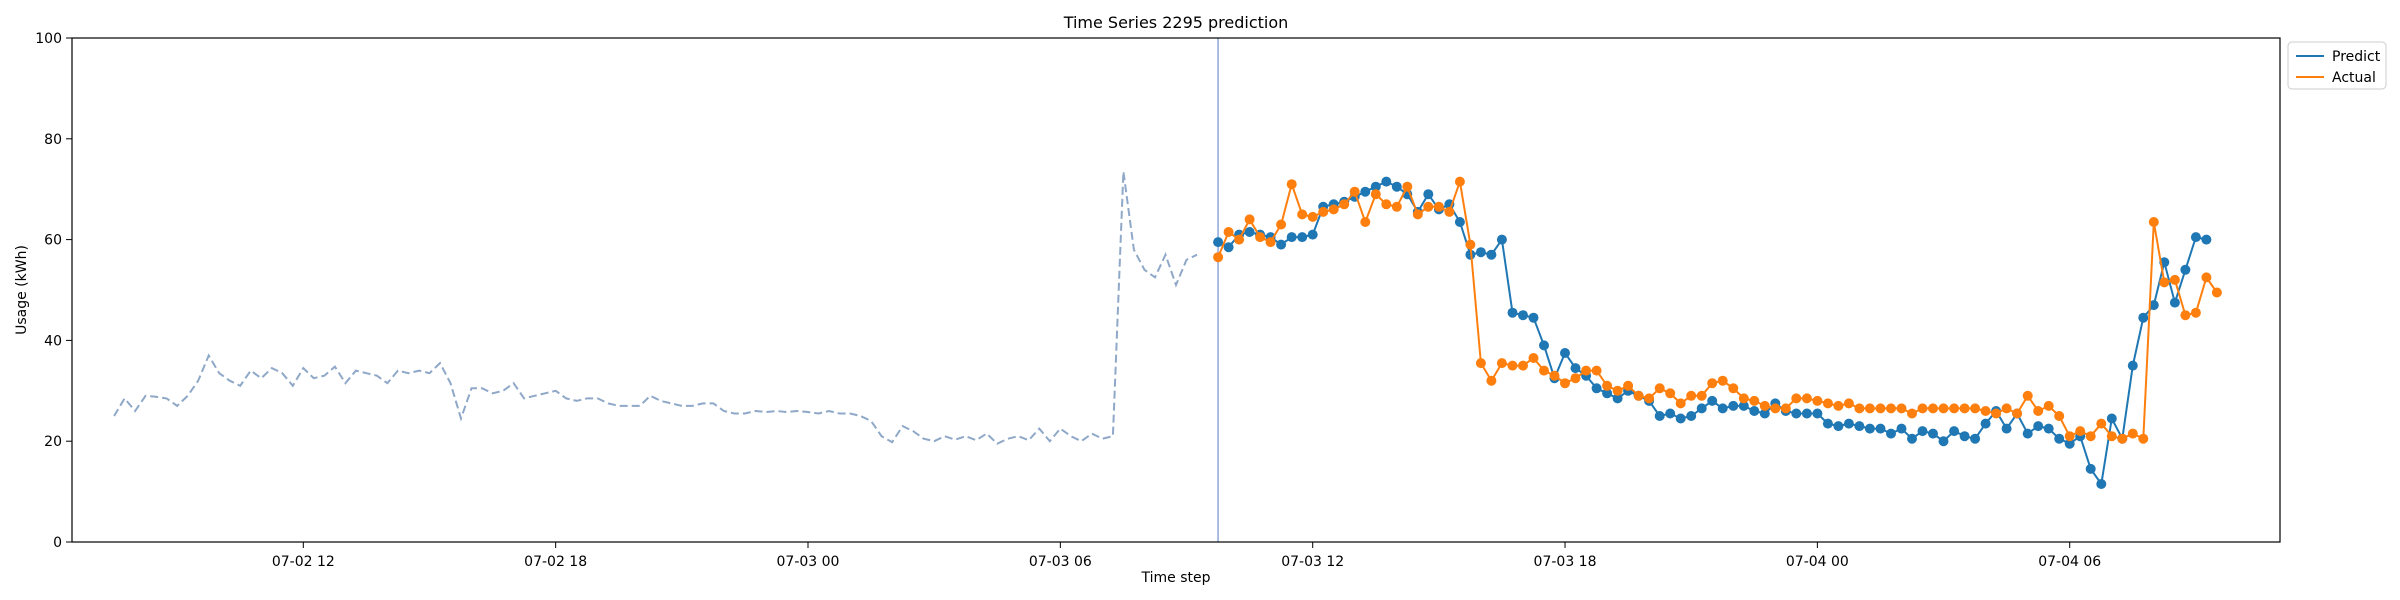 The width and height of the screenshot is (2400, 600). I want to click on y-tick-label: 60, so click(53, 241).